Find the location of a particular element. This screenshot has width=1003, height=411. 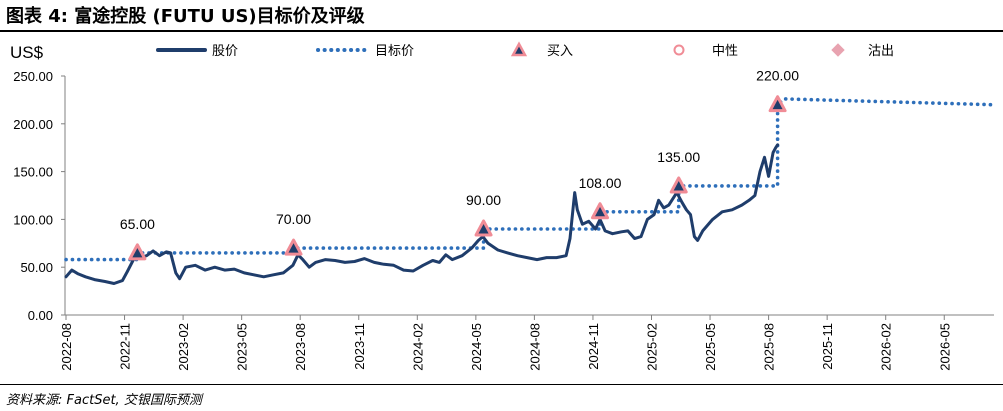

target-price-label: 70.00 is located at coordinates (293, 219).